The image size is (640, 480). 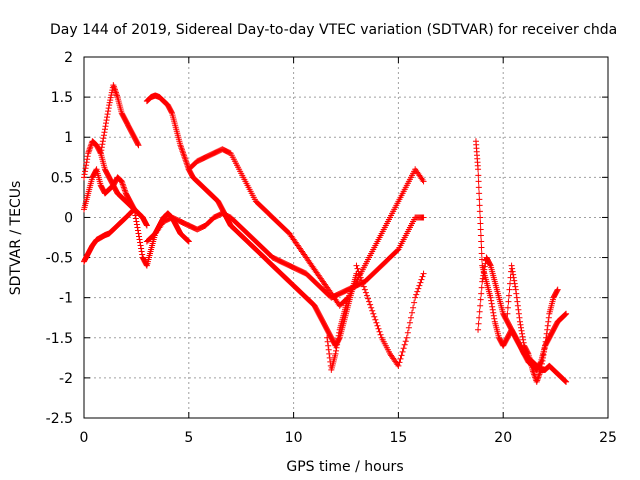 What do you see at coordinates (306, 227) in the screenshot?
I see `series-track-g` at bounding box center [306, 227].